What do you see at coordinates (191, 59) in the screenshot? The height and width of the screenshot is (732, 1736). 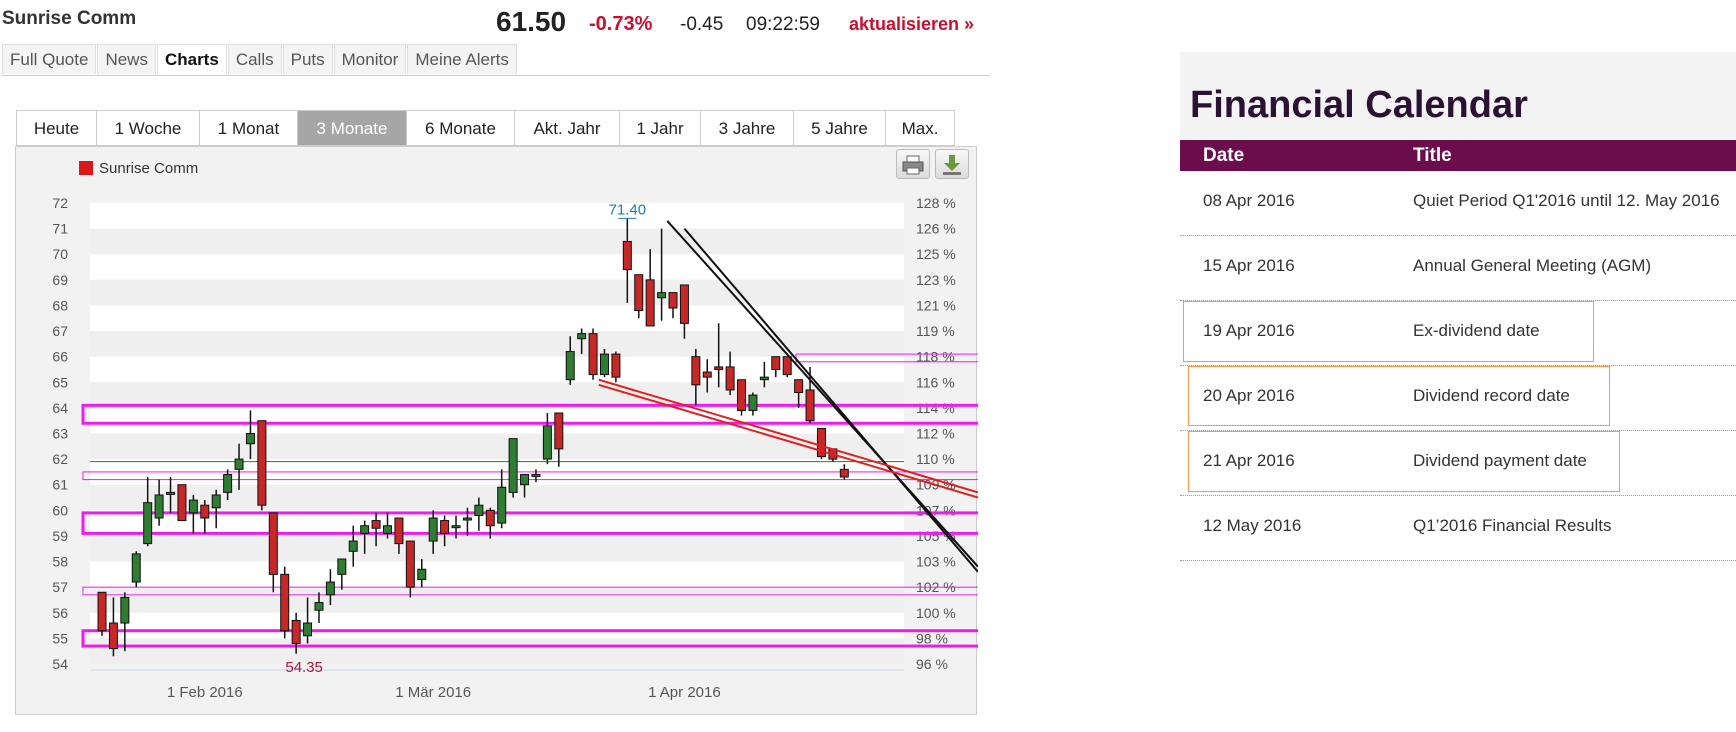 I see `tab-charts: Charts` at bounding box center [191, 59].